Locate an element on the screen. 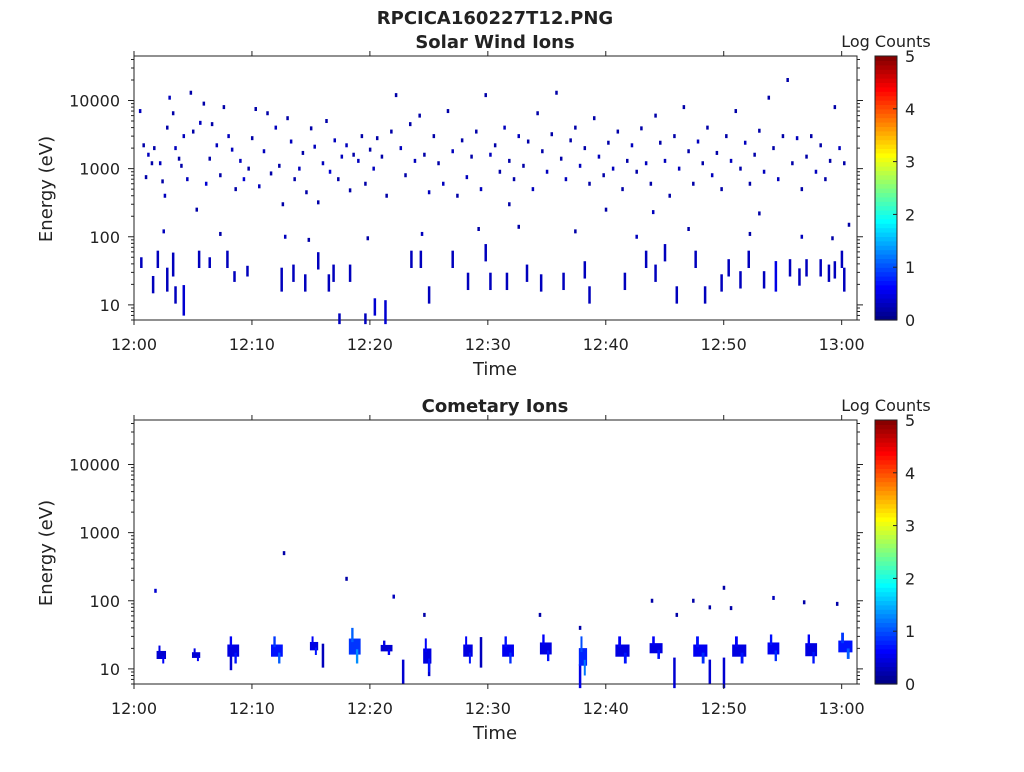 The image size is (1024, 772). colorbar-tick-label: 1 is located at coordinates (910, 267).